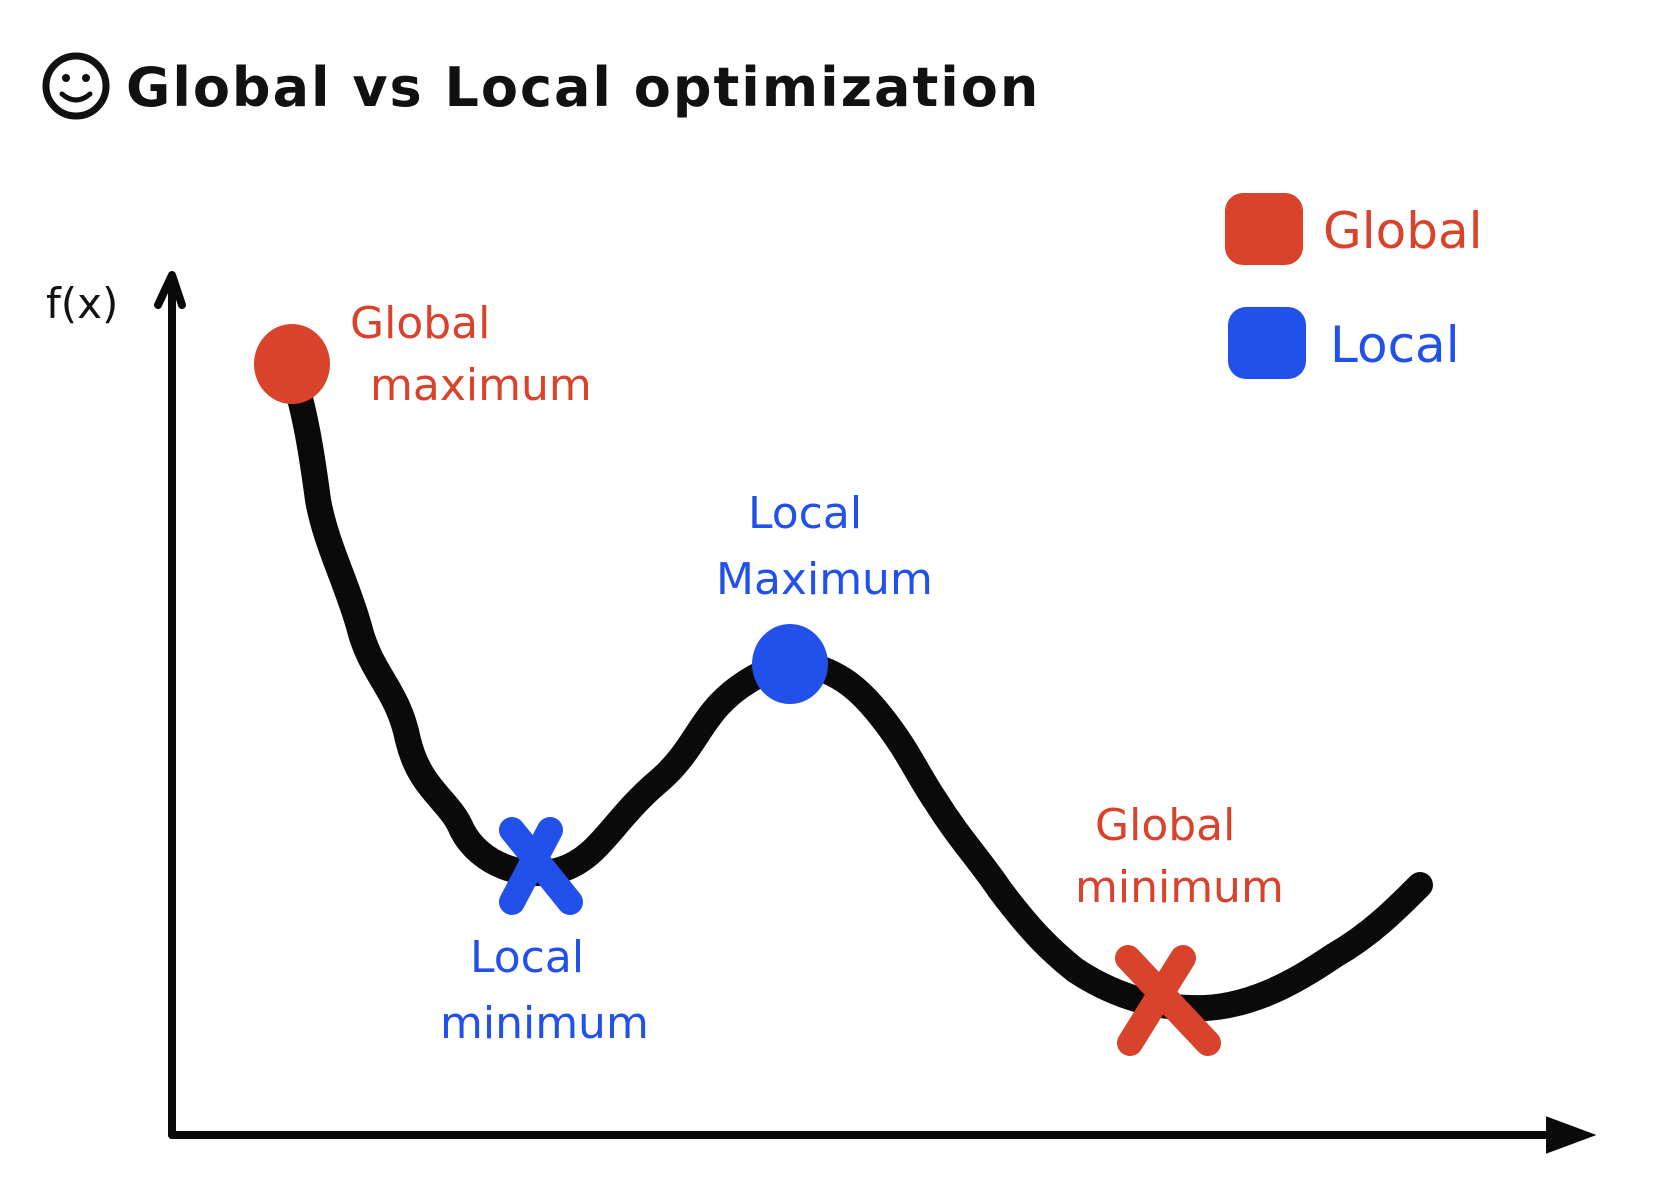  What do you see at coordinates (1571, 1135) in the screenshot?
I see `x-axis-arrowhead` at bounding box center [1571, 1135].